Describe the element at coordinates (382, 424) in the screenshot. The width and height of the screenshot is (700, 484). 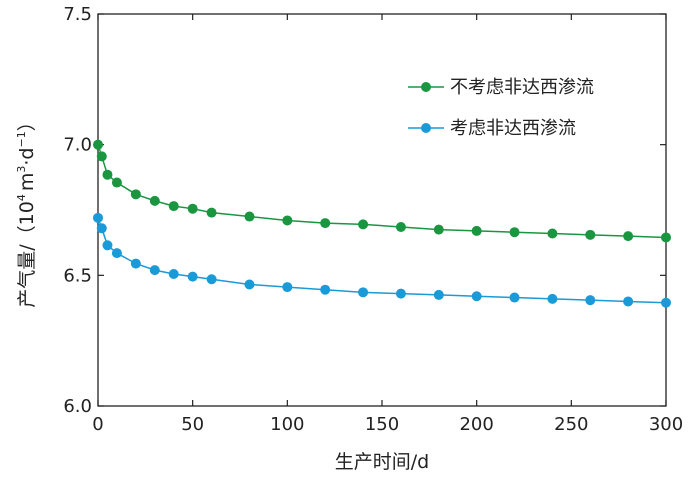
I see `x-tick-label: 150` at that location.